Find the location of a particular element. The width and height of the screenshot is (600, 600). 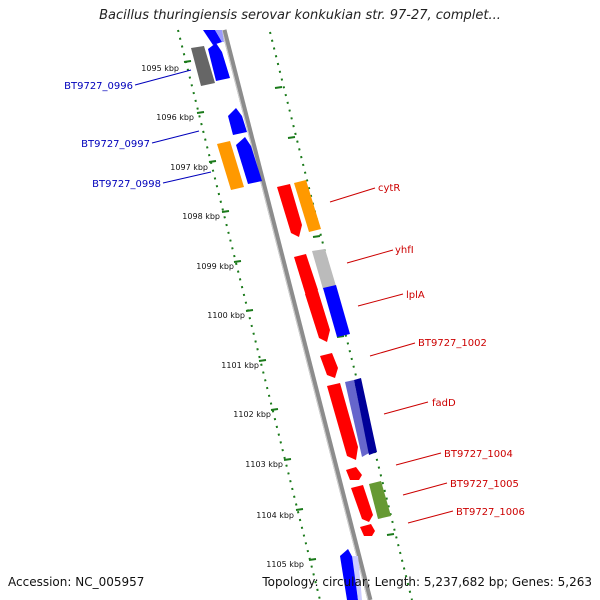

gene-bottom-lightblue is located at coordinates (357, 578).